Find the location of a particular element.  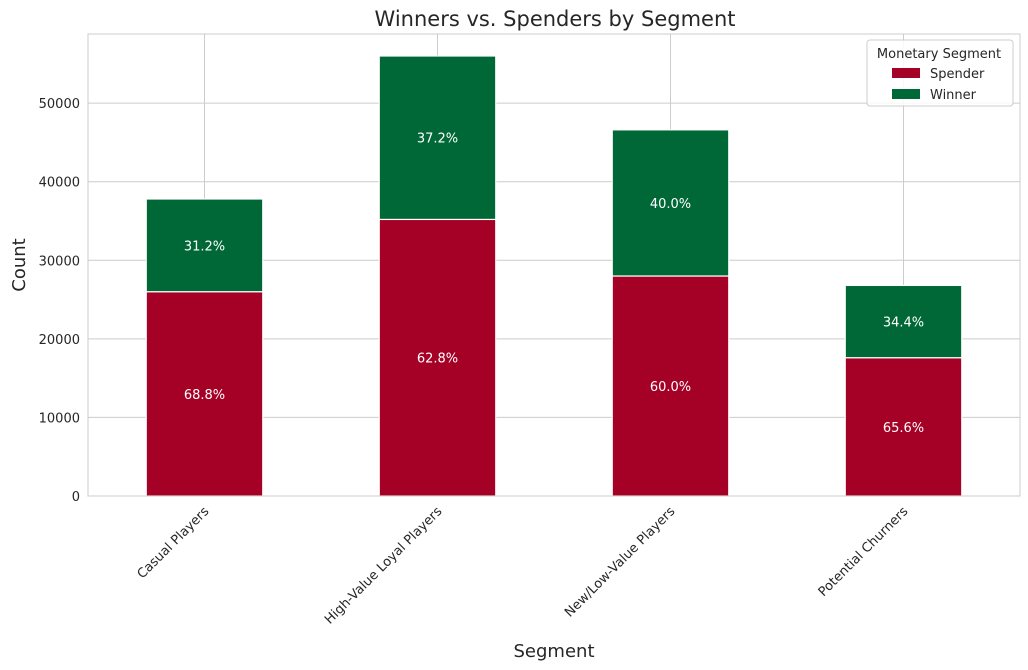

y-tick-label: 0 is located at coordinates (76, 497).